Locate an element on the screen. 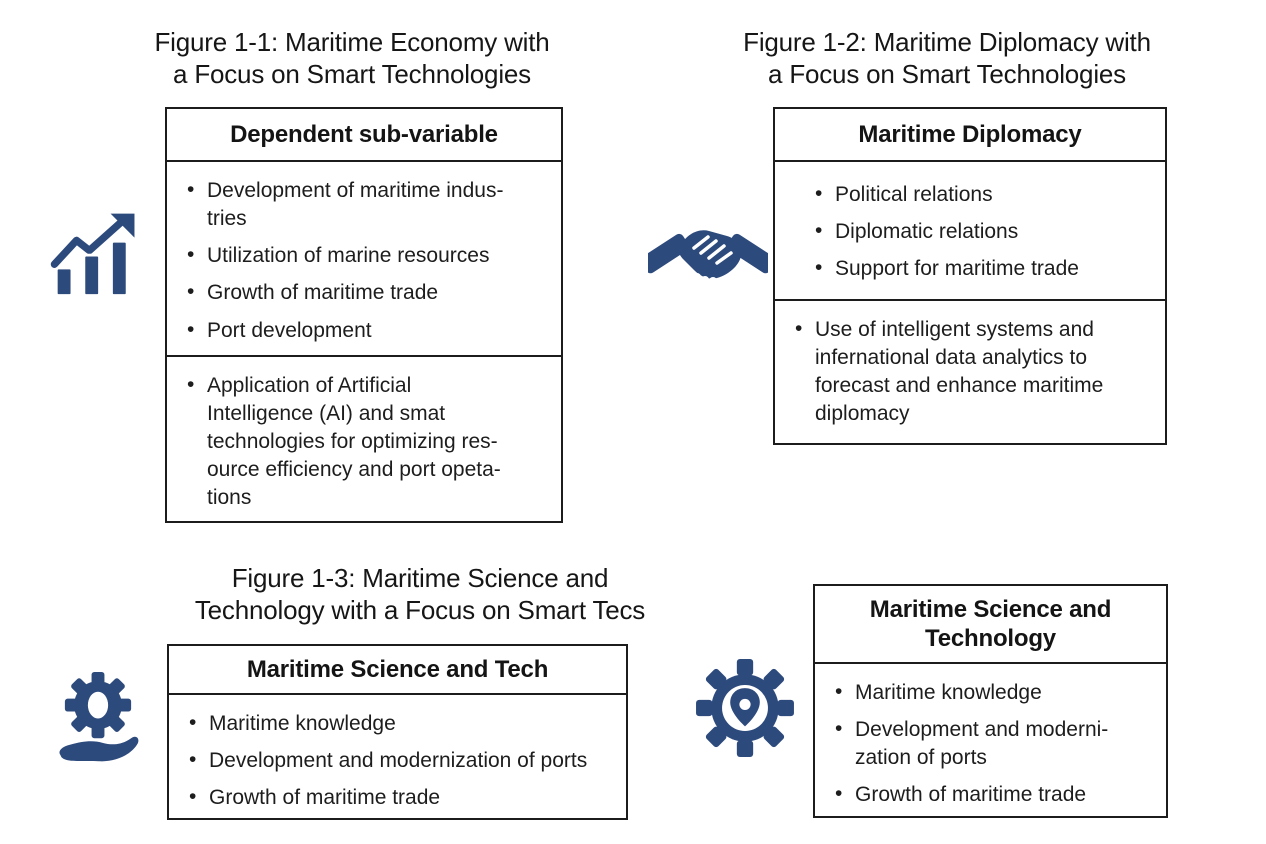  bullet-item: Utilization of marine resources is located at coordinates (367, 255).